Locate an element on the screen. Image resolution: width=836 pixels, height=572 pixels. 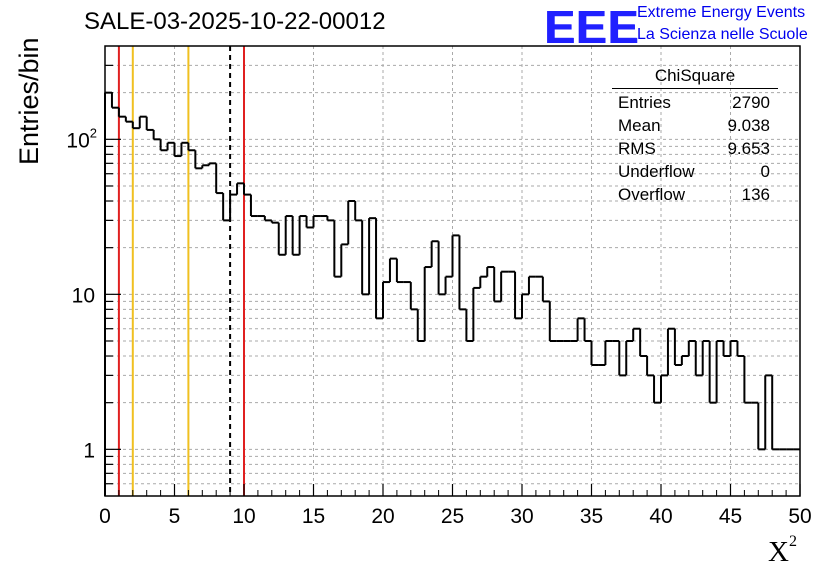
stats-label: Underflow is located at coordinates (656, 171).